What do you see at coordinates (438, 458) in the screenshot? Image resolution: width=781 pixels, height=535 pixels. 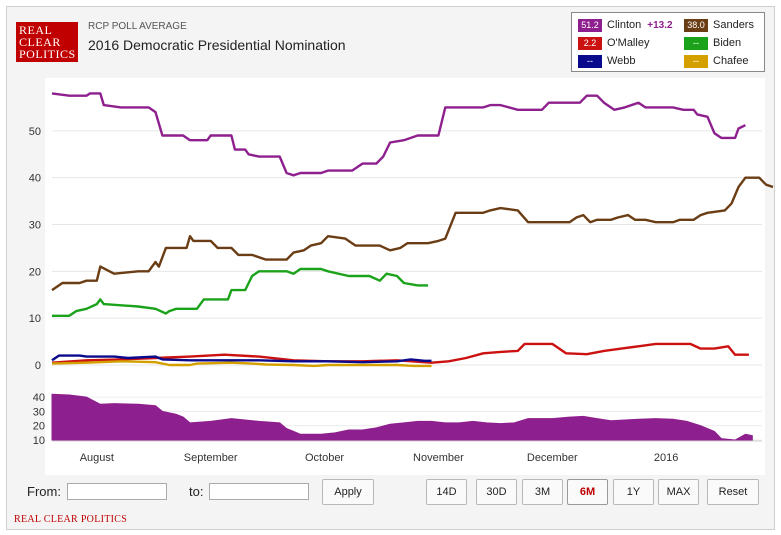 I see `x-tick-label-november: November` at bounding box center [438, 458].